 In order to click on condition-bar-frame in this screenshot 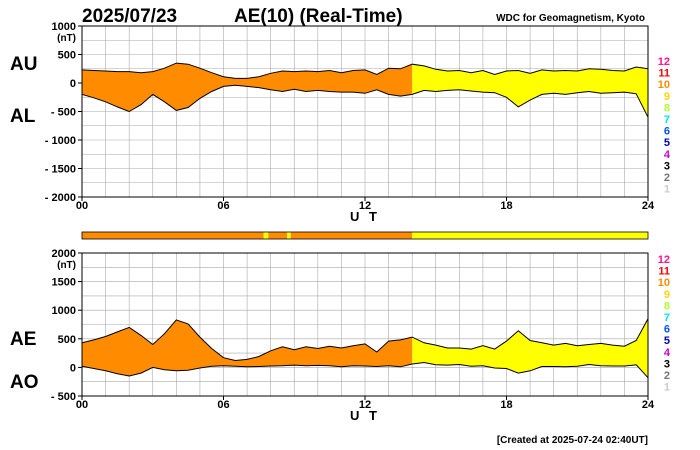, I will do `click(365, 235)`.